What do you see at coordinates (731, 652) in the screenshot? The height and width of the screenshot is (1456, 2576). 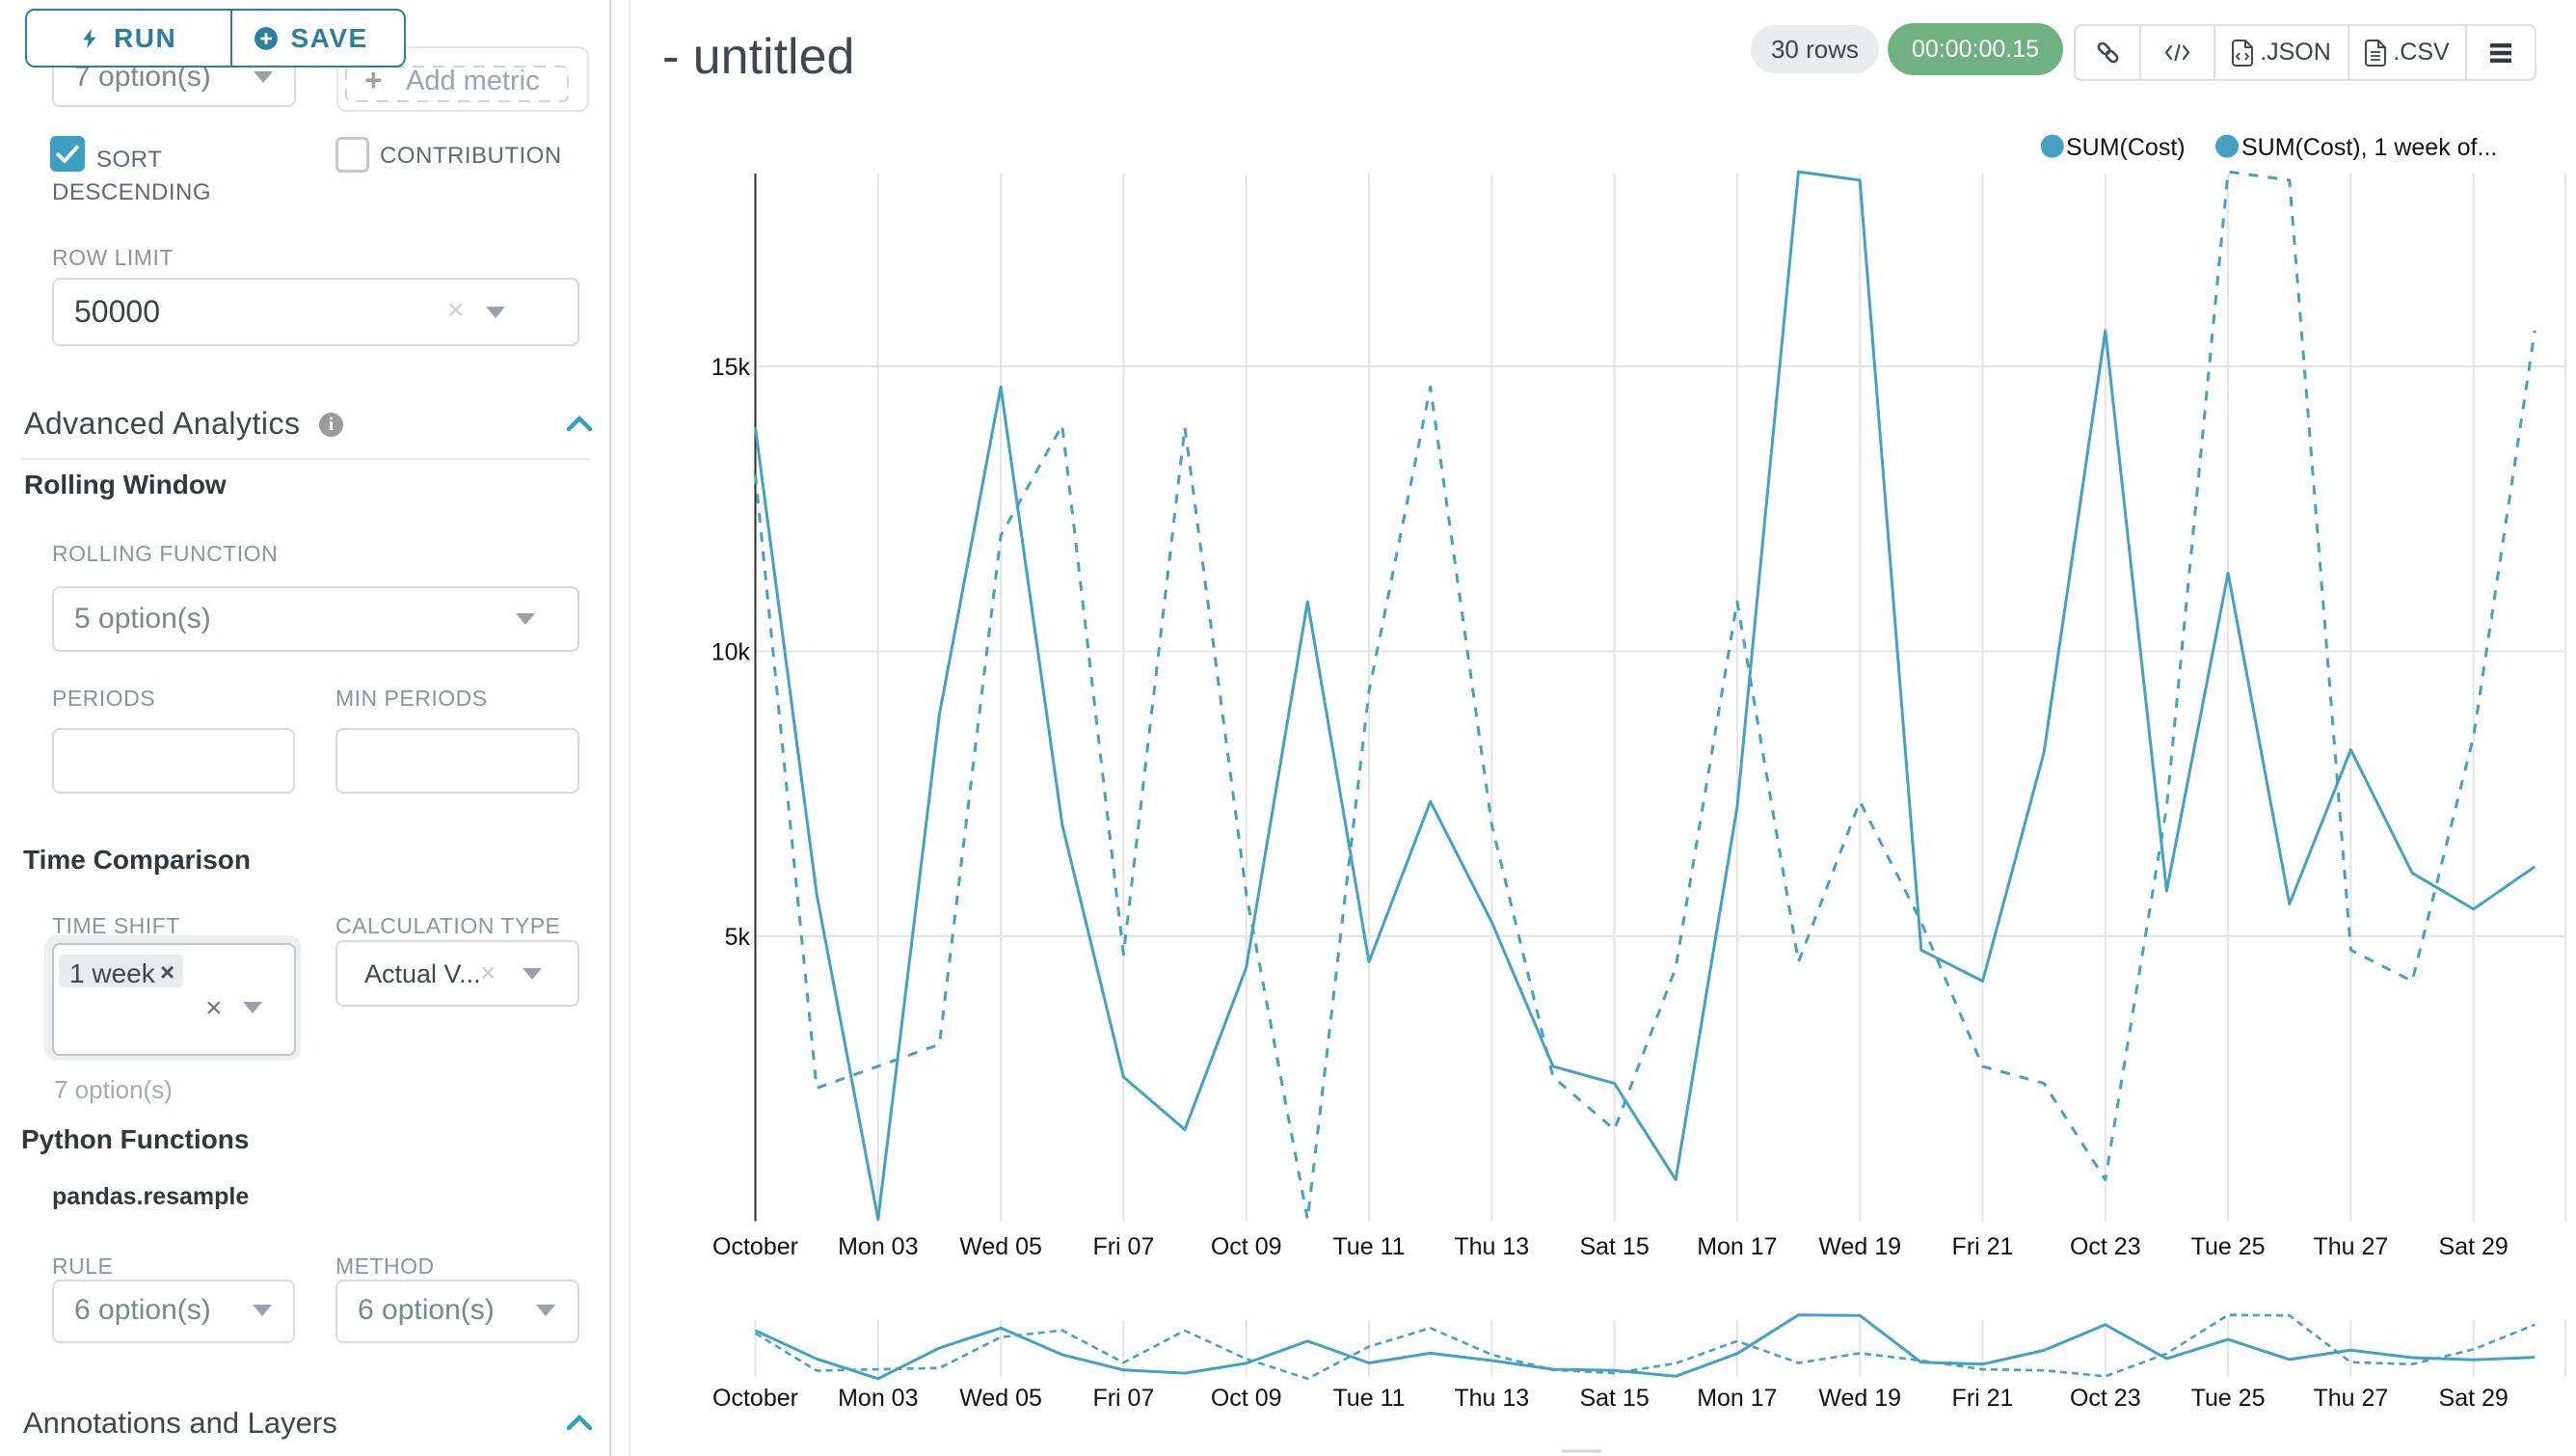 I see `svg-text: 10k` at bounding box center [731, 652].